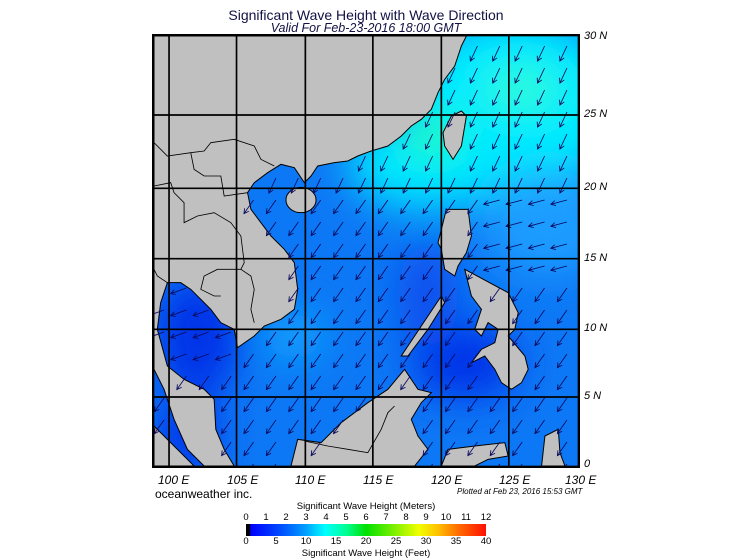  I want to click on lon-label: 105 E, so click(243, 480).